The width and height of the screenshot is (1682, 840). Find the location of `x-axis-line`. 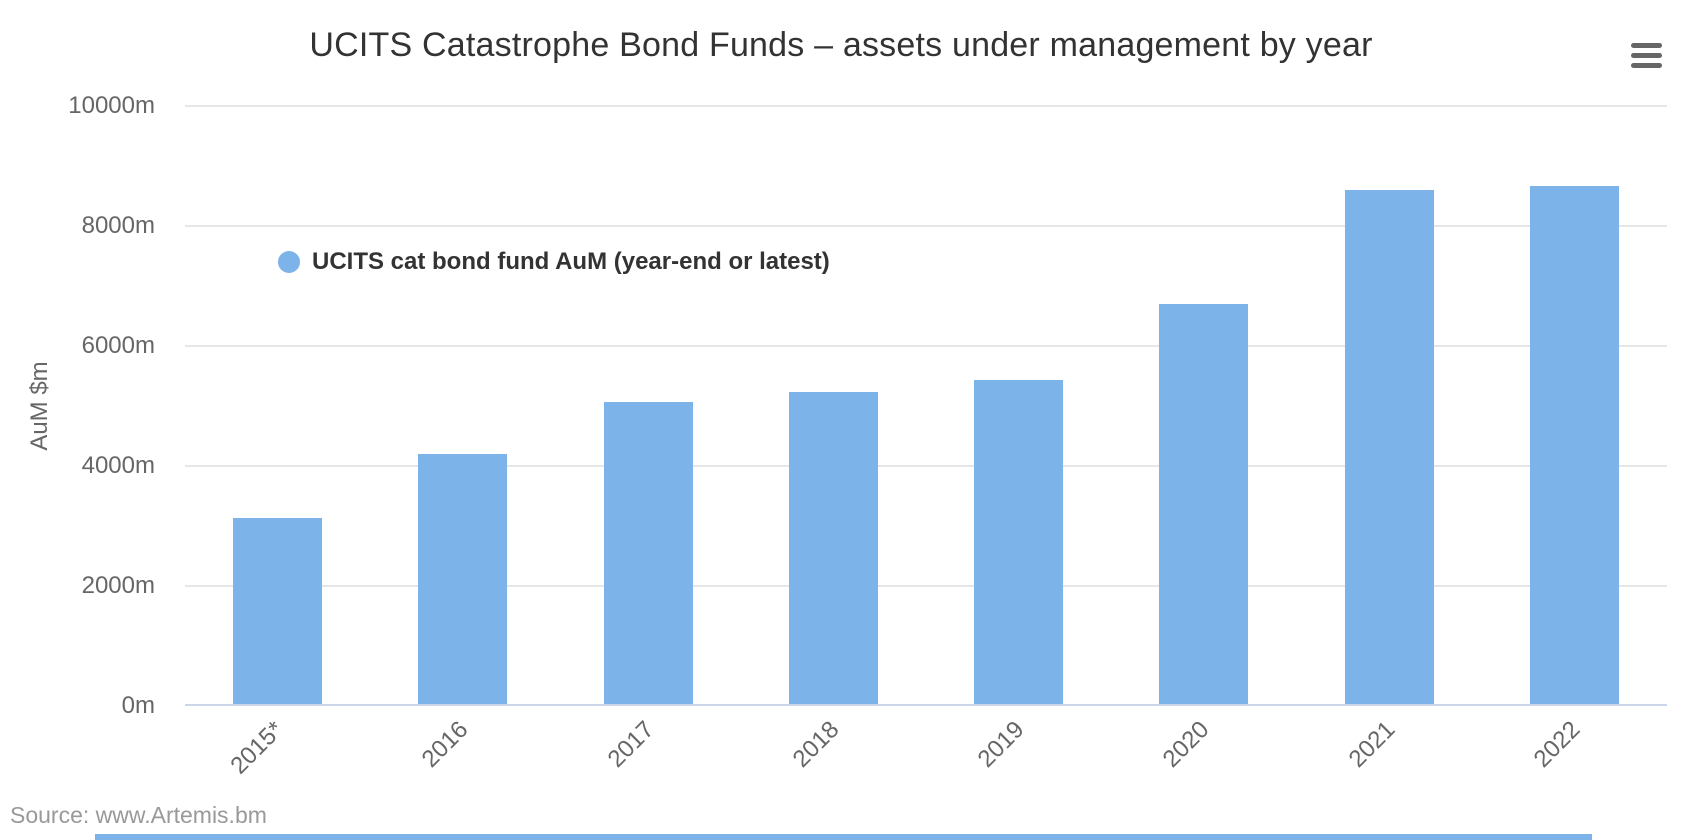

x-axis-line is located at coordinates (926, 705).